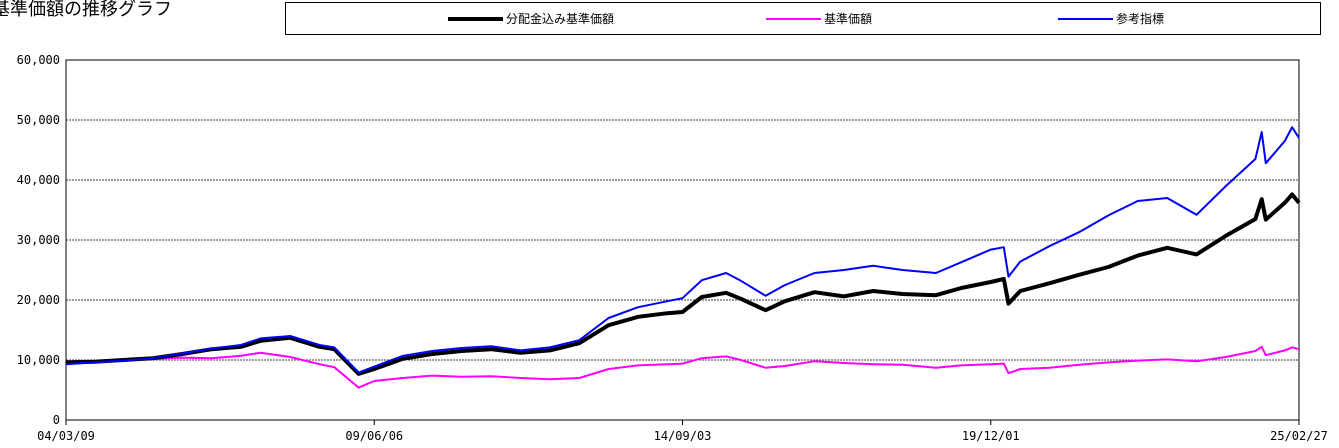  What do you see at coordinates (475, 18) in the screenshot?
I see `legend-swatch-nav-with-dividends` at bounding box center [475, 18].